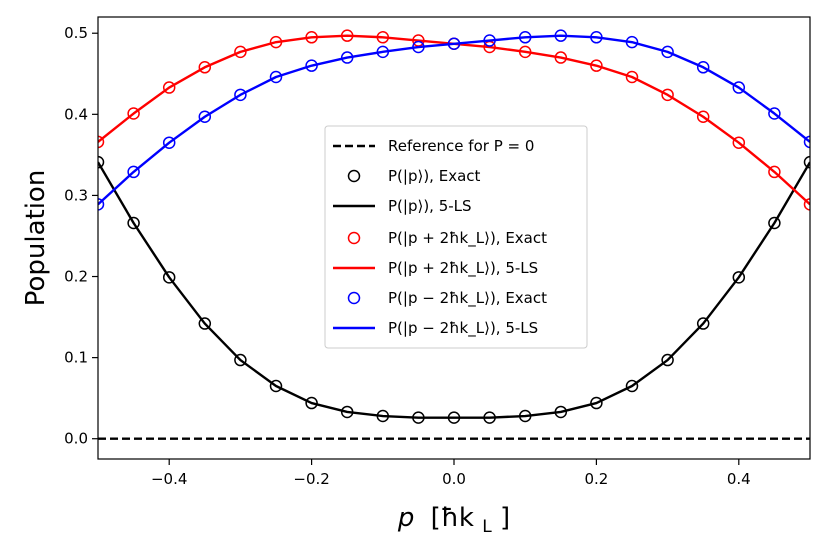 The height and width of the screenshot is (554, 830). Describe the element at coordinates (487, 527) in the screenshot. I see `x-axis-title-unit-sub: L` at that location.